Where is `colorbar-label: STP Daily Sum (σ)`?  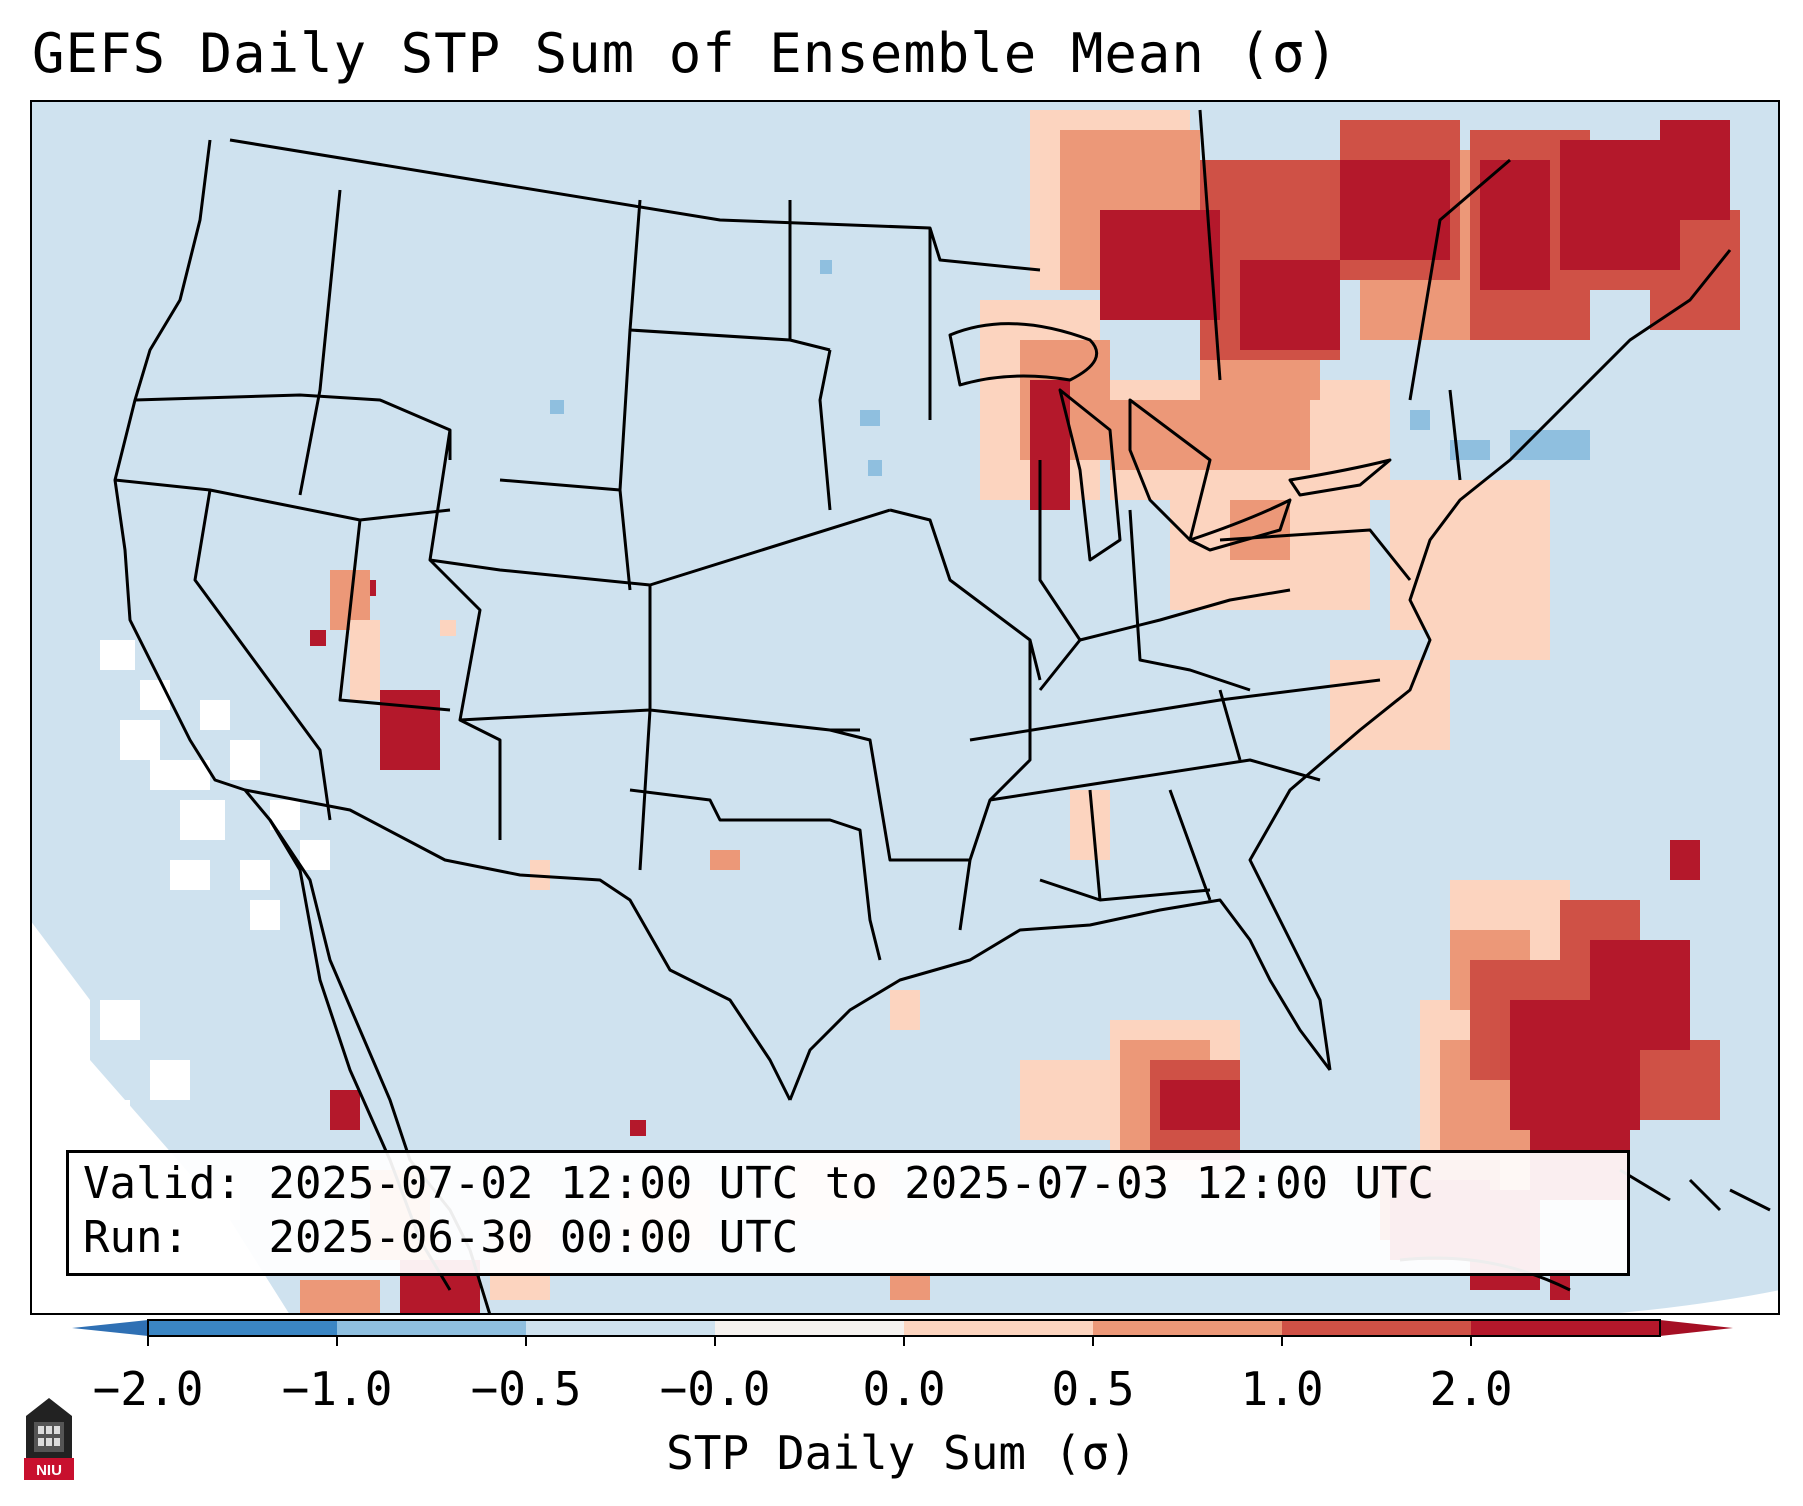 colorbar-label: STP Daily Sum (σ) is located at coordinates (901, 1453).